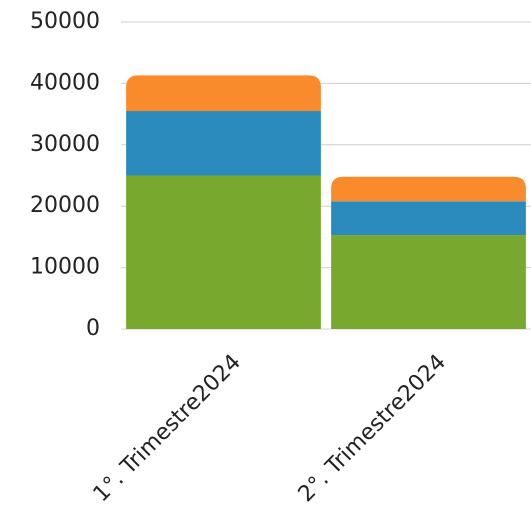 The width and height of the screenshot is (531, 528). I want to click on x-tick-label: 2°. Trimestre2024, so click(372, 428).